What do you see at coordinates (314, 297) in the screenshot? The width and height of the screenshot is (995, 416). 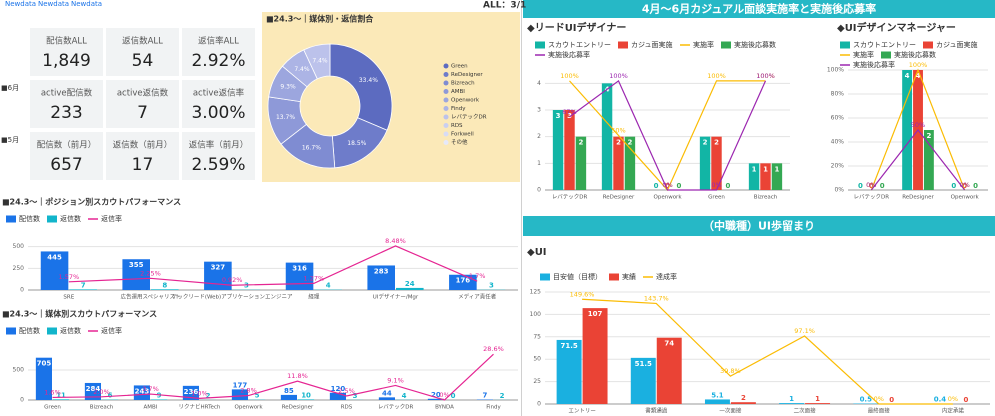 I see `x-tick-label: 経理` at bounding box center [314, 297].